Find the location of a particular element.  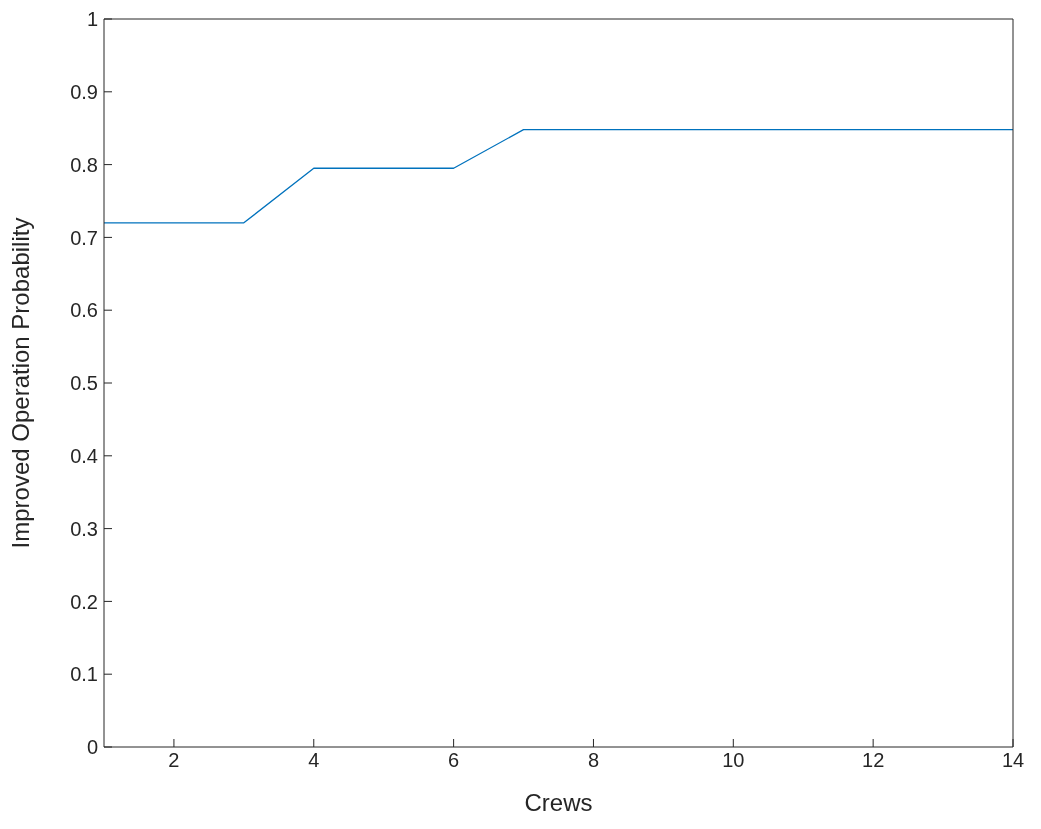

x-axis-title: Crews is located at coordinates (558, 802).